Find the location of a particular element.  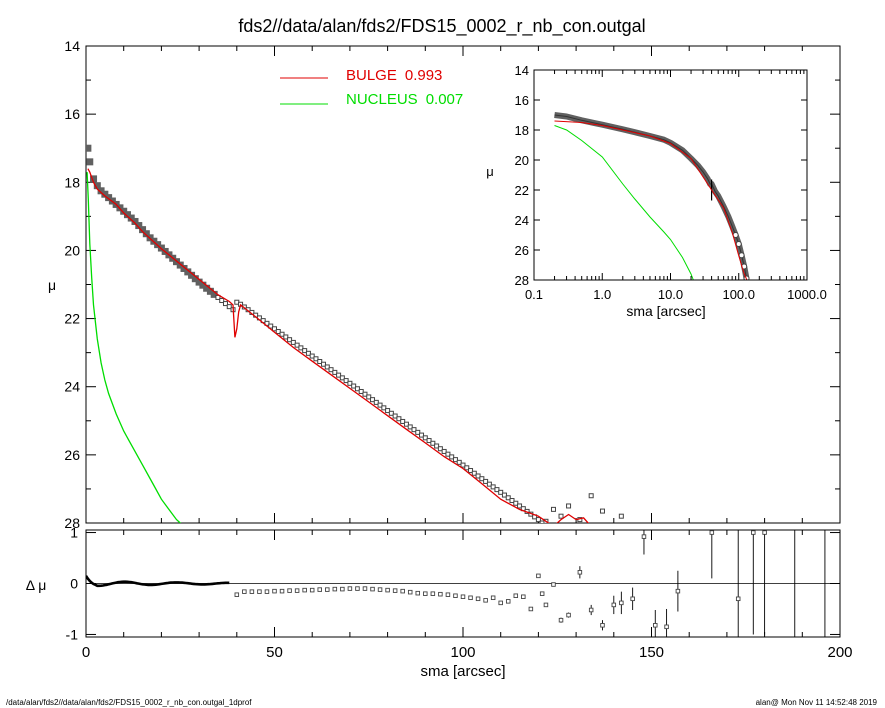

inset-line-nucleus is located at coordinates (624, 202).